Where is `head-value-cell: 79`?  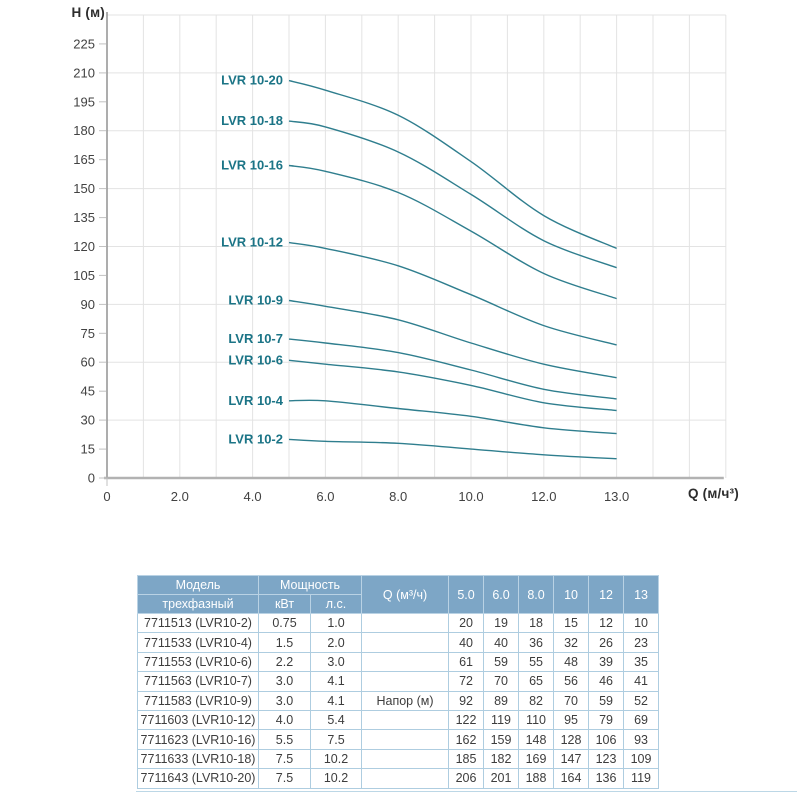 head-value-cell: 79 is located at coordinates (606, 720).